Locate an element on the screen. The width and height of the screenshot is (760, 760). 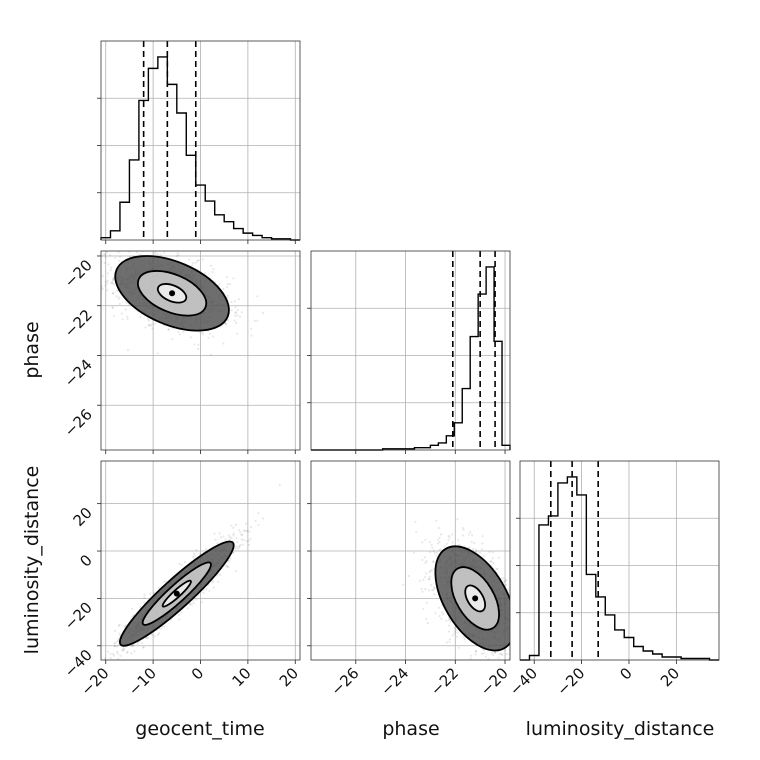
tick-label-x-phase: −22 is located at coordinates (444, 681).